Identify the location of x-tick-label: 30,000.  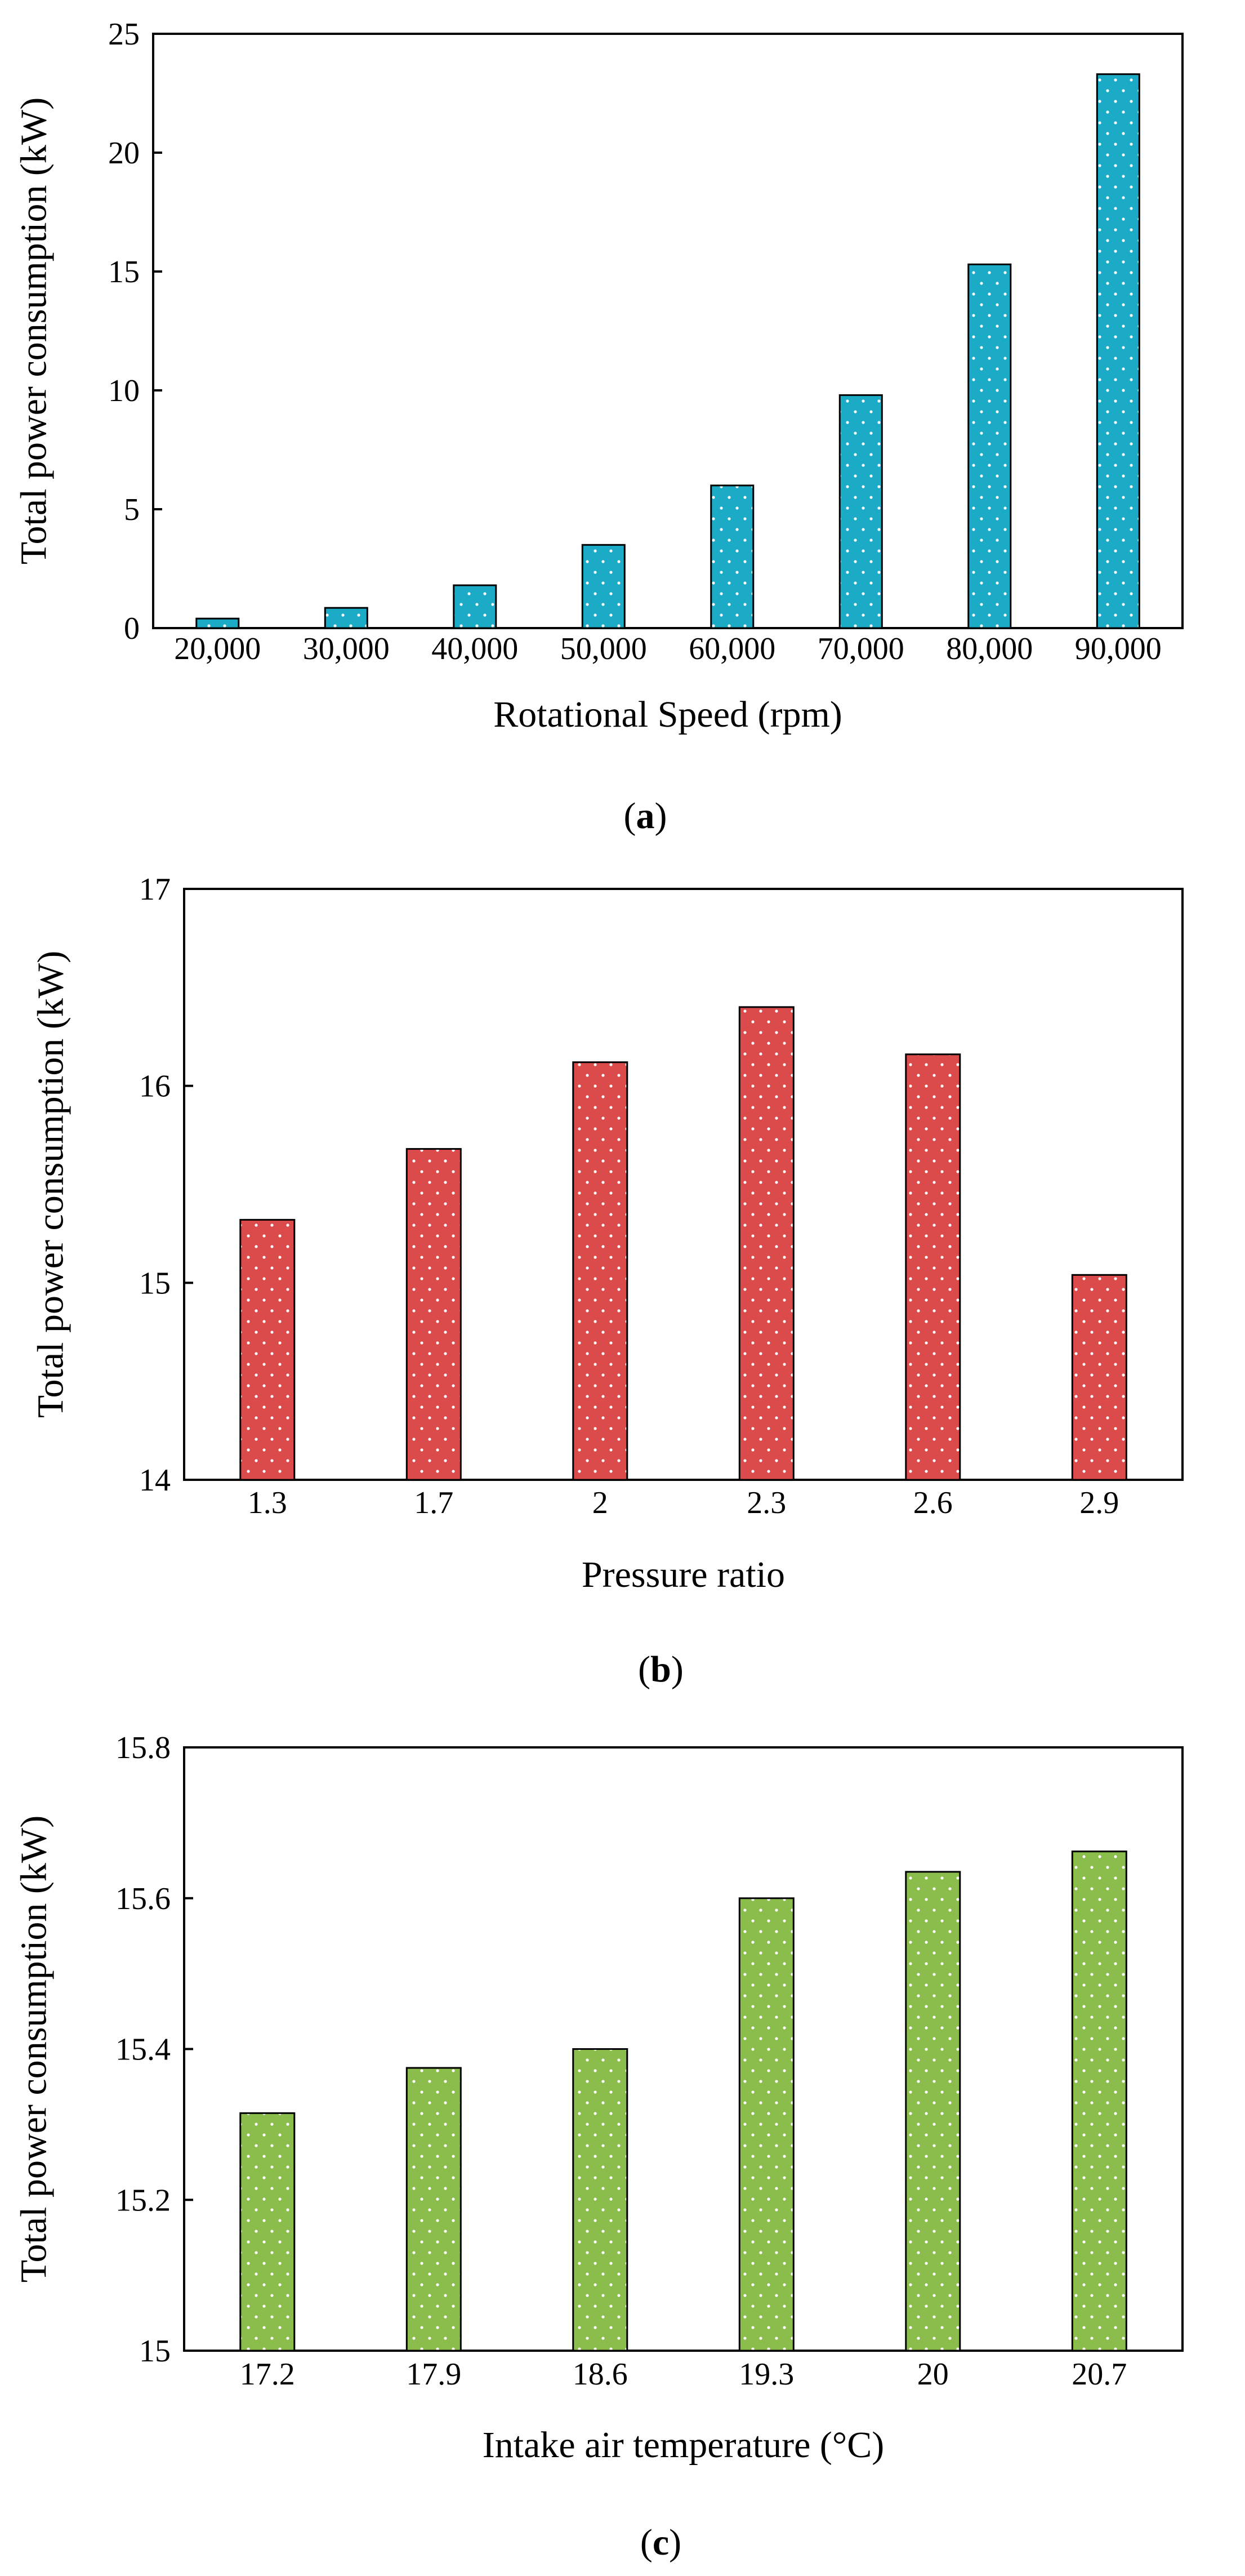
(346, 648).